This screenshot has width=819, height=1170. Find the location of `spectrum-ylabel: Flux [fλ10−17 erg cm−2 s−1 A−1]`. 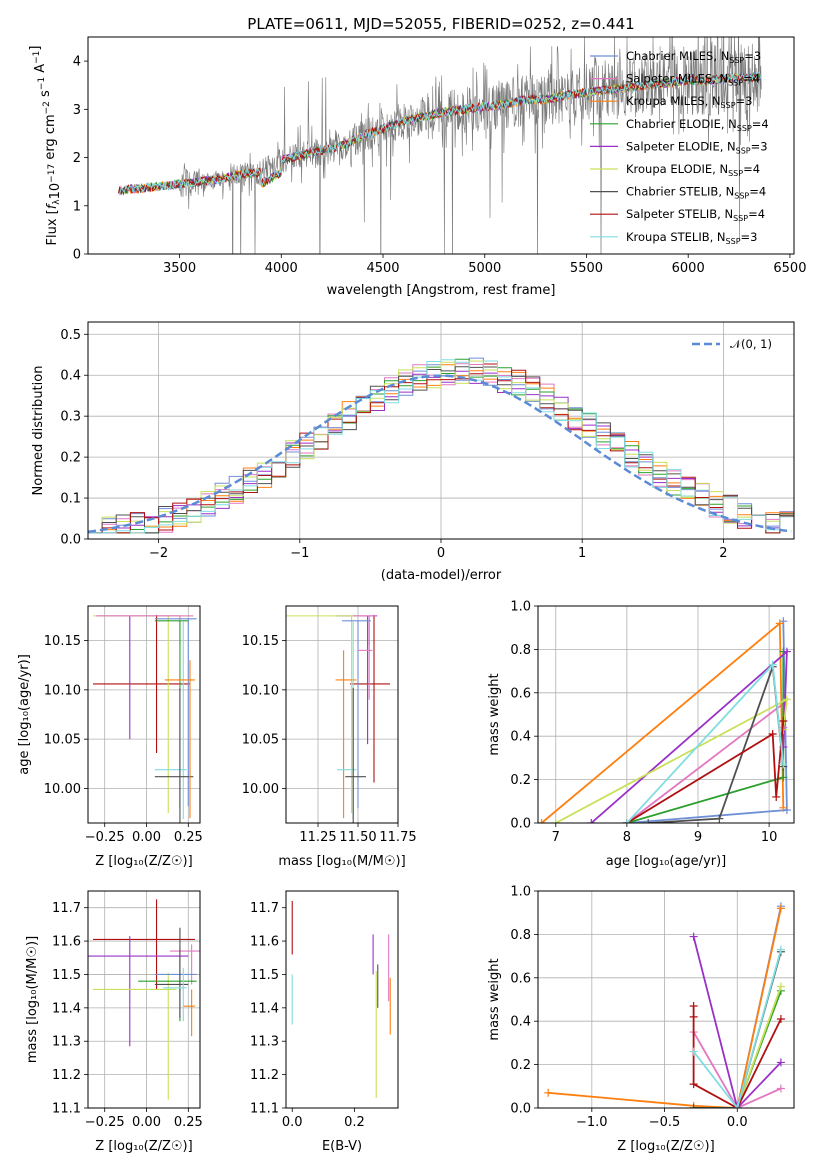

spectrum-ylabel: Flux [fλ10−17 erg cm−2 s−1 A−1] is located at coordinates (45, 146).